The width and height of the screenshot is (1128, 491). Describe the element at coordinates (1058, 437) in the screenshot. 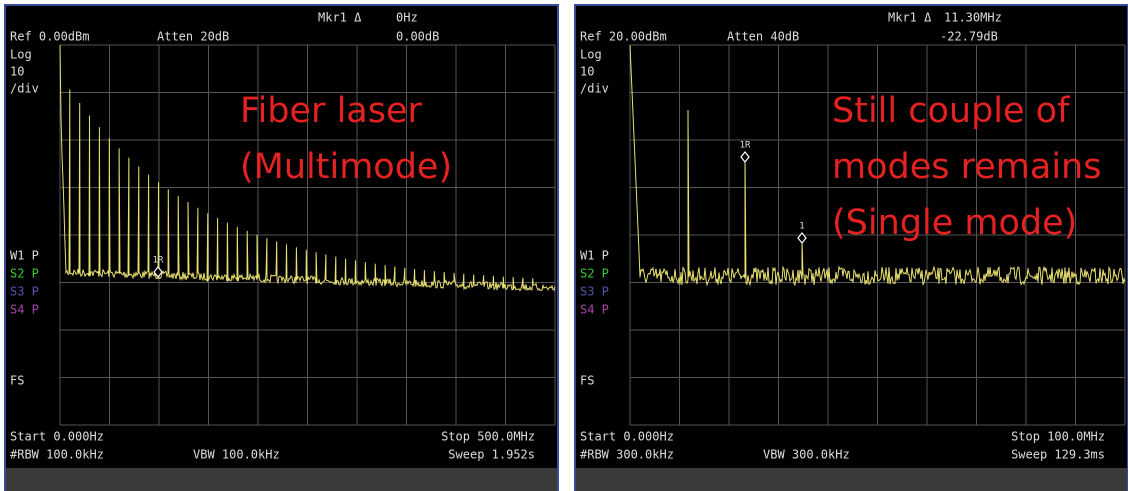

I see `stop-freq: Stop 100.0MHz` at that location.